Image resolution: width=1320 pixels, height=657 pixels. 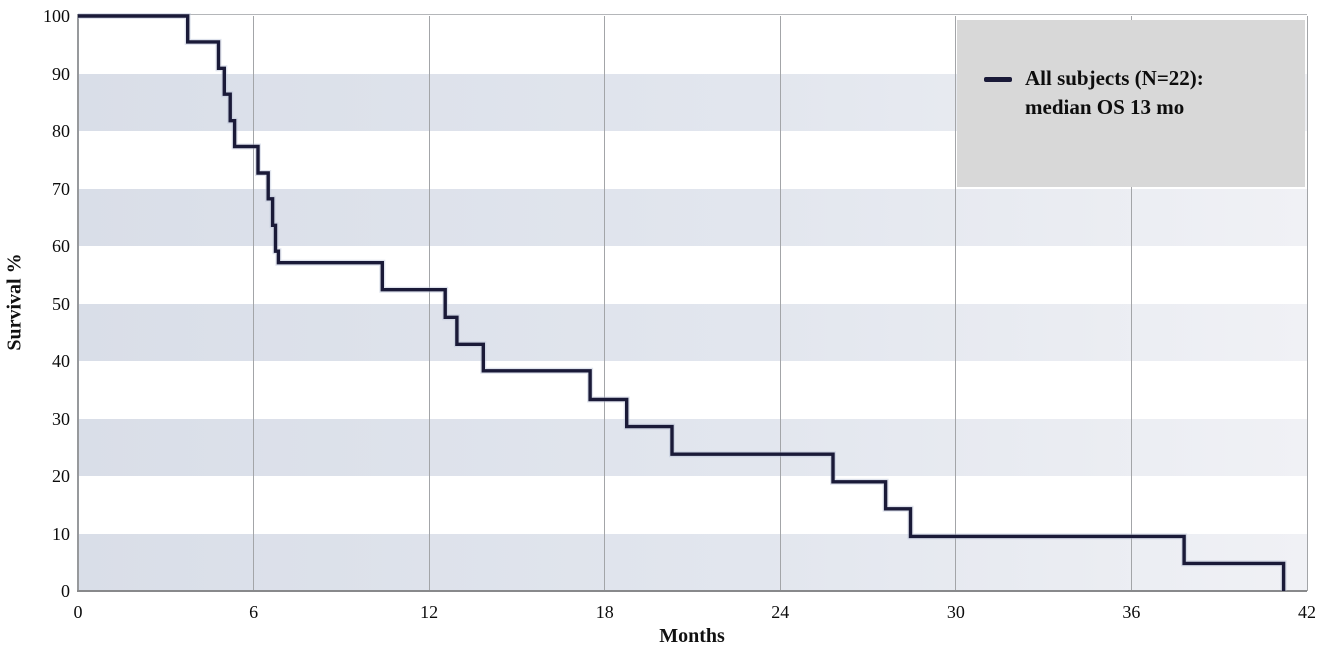 I want to click on x-tick-label: 12, so click(x=429, y=612).